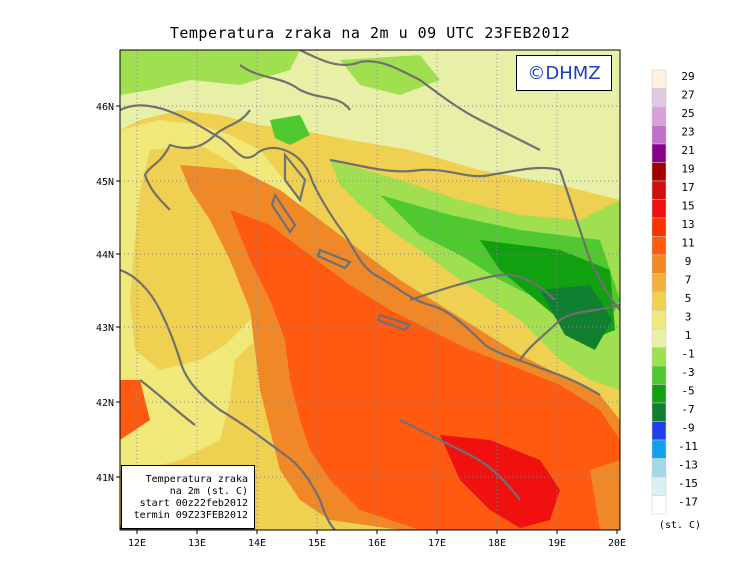  I want to click on legend-label: 23, so click(687, 132).